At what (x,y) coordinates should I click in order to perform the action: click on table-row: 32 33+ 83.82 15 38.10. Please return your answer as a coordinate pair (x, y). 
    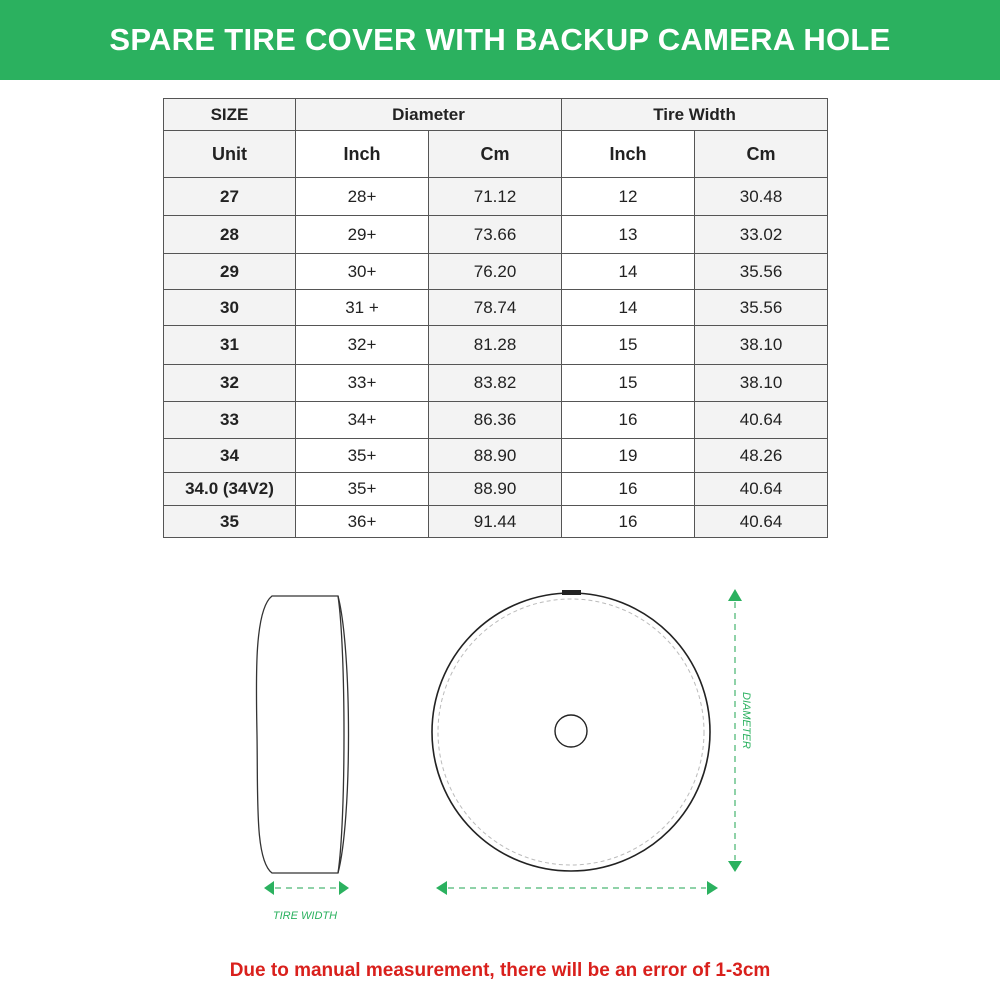
    Looking at the image, I should click on (496, 383).